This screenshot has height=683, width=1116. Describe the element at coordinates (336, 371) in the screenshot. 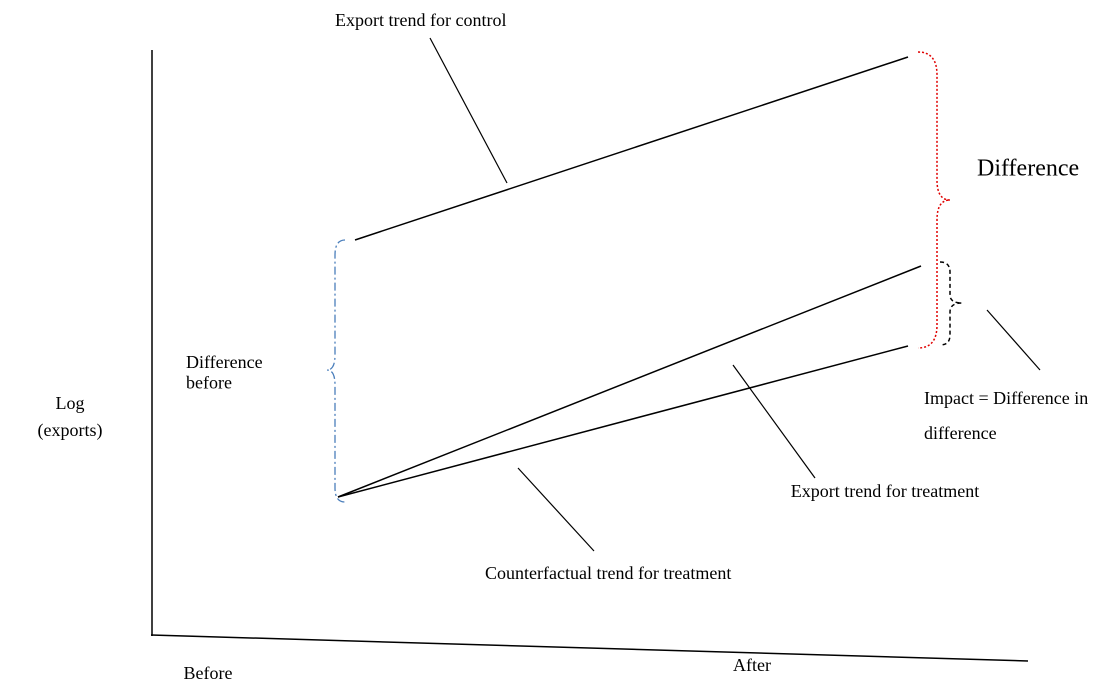

I see `difference-before-brace` at that location.